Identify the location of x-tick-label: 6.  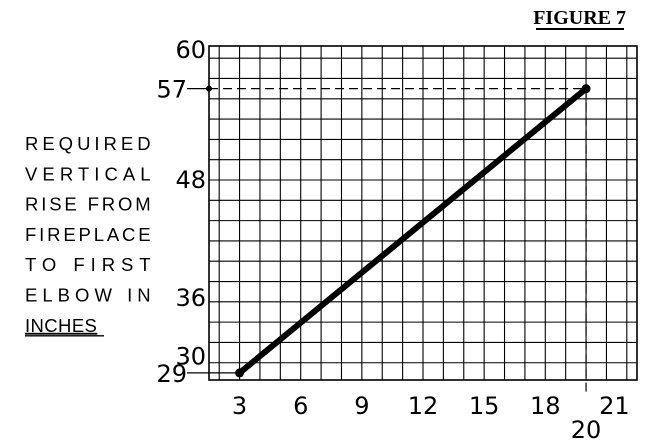
(300, 406).